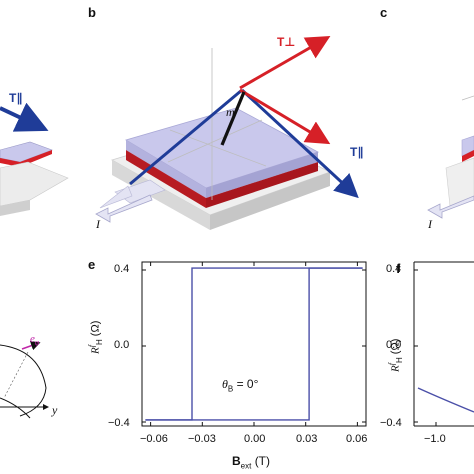  I want to click on hysteresis-sweep-up, so click(254, 344).